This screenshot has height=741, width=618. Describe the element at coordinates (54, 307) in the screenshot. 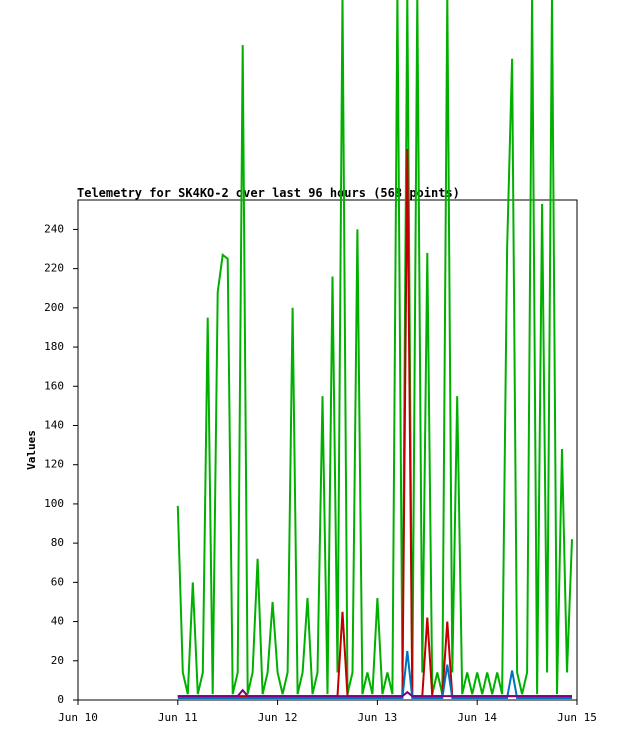

I see `y-tick-label: 200` at that location.